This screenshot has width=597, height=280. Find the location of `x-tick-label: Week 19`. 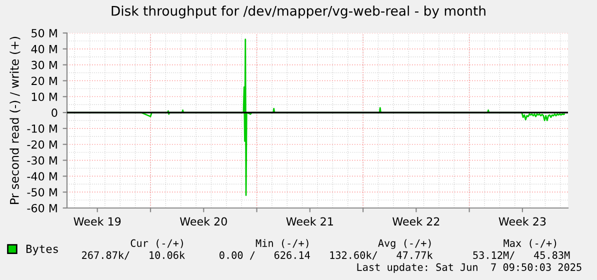

x-tick-label: Week 19 is located at coordinates (97, 221).